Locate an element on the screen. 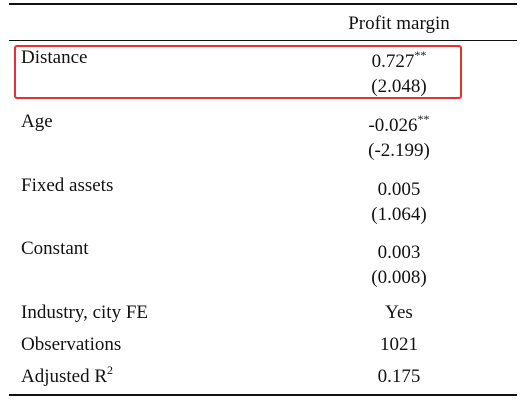 The image size is (525, 401). row-label-adjusted-r2: Adjusted R2 is located at coordinates (67, 376).